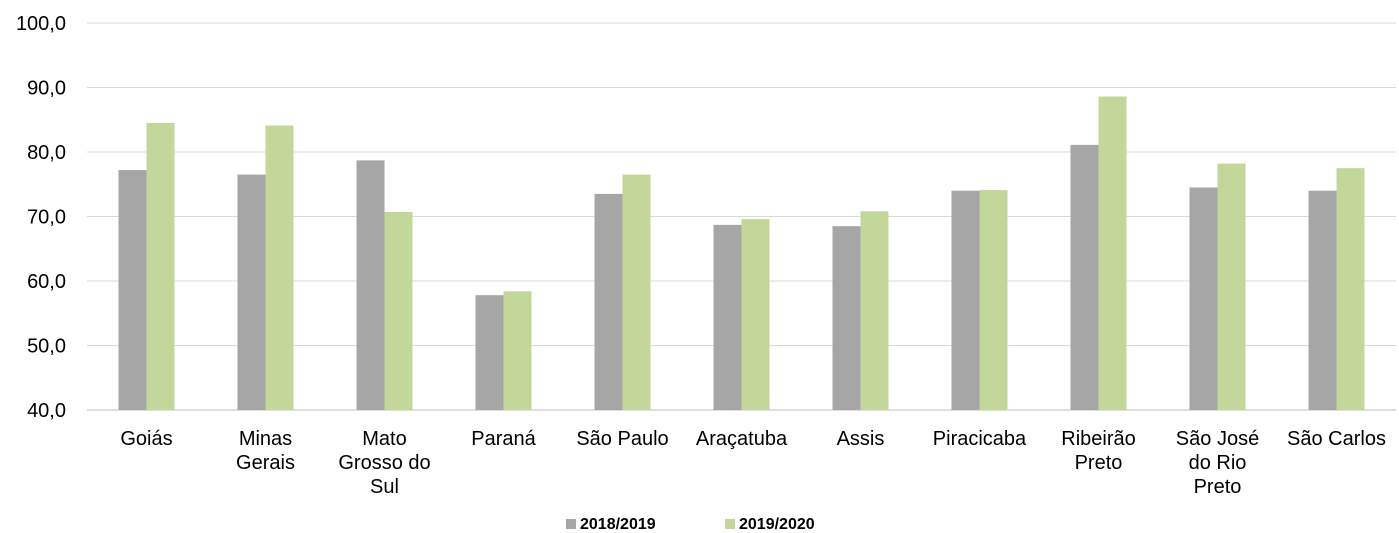  What do you see at coordinates (618, 524) in the screenshot?
I see `legend-label: 2018/2019` at bounding box center [618, 524].